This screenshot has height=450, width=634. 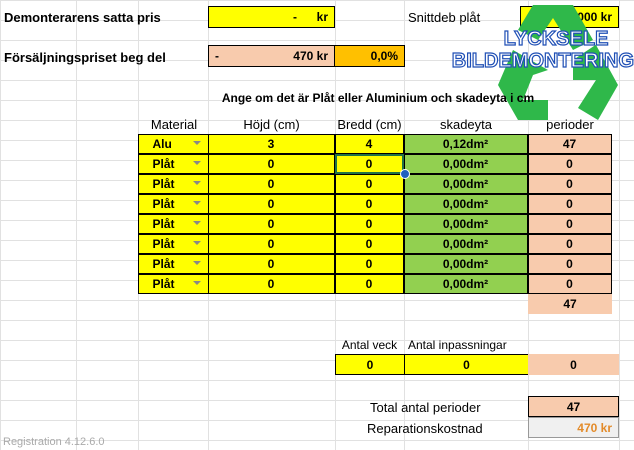 What do you see at coordinates (217, 56) in the screenshot?
I see `fors-dash: -` at bounding box center [217, 56].